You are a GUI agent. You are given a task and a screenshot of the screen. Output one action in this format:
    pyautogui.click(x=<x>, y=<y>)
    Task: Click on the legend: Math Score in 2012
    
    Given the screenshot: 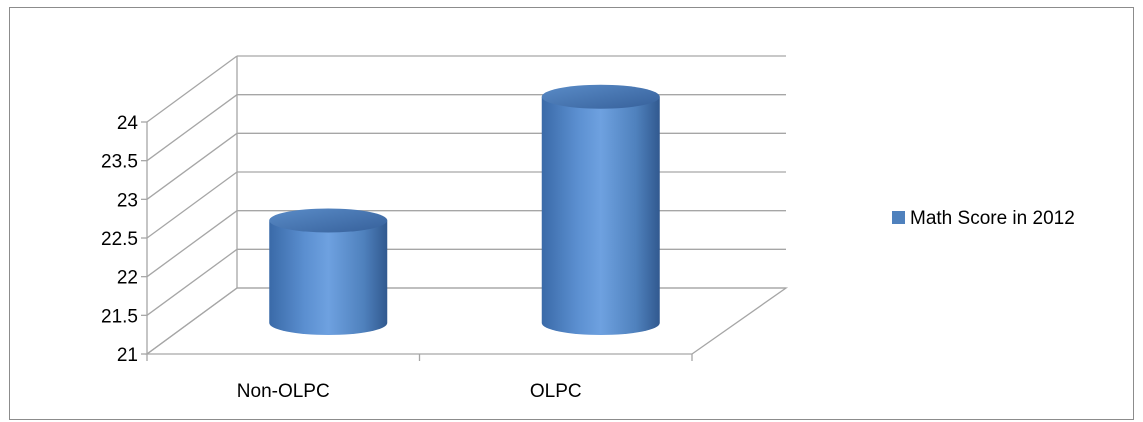 What is the action you would take?
    pyautogui.click(x=983, y=218)
    